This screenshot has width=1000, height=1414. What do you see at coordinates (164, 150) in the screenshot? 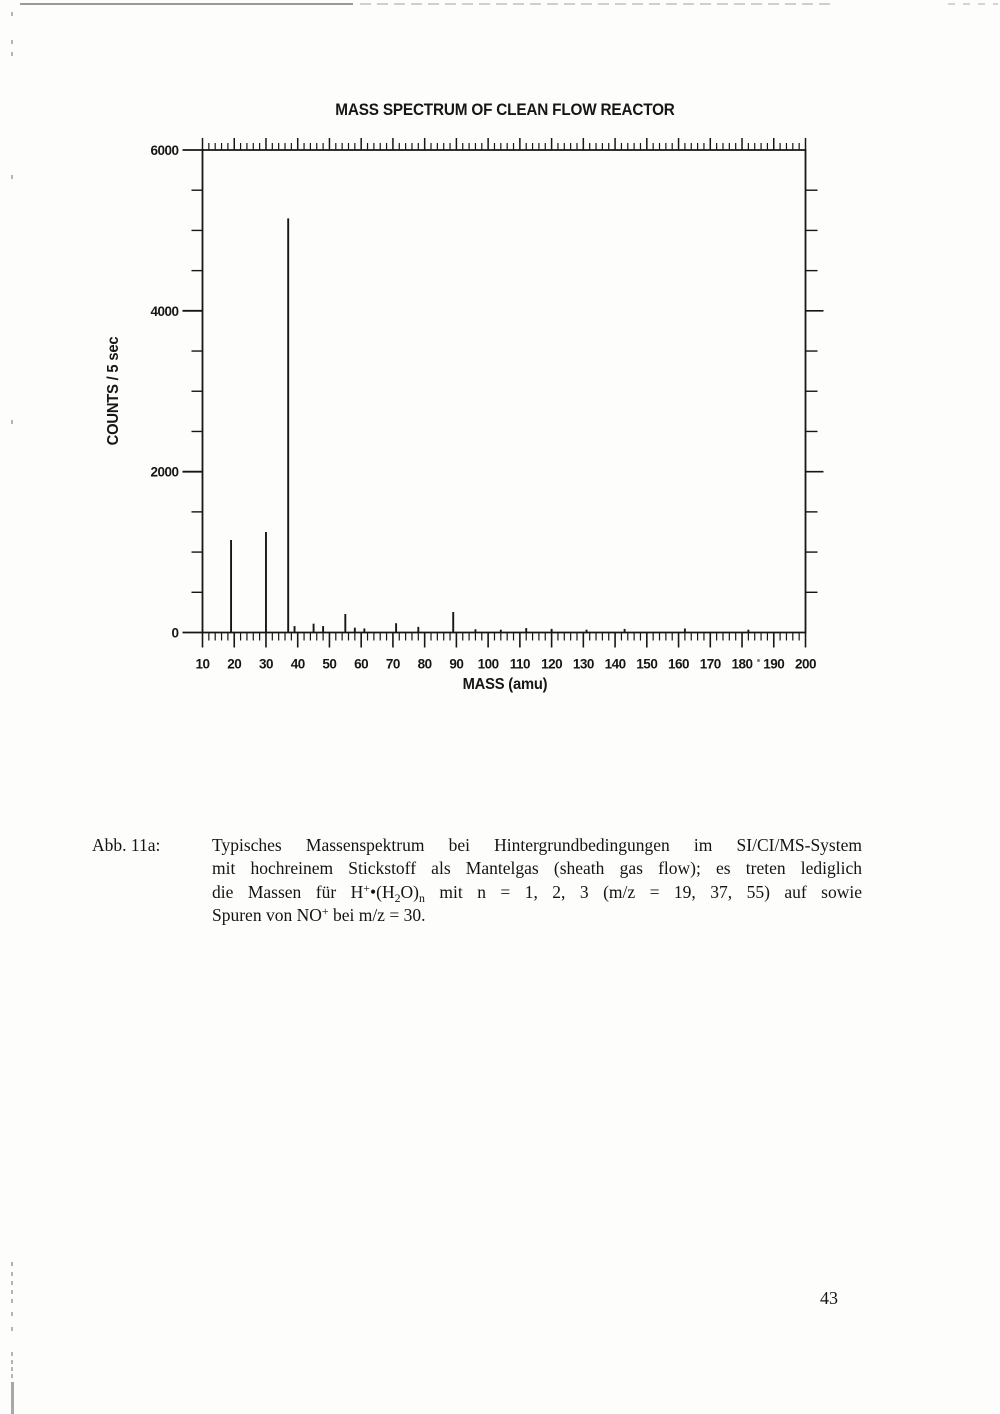
I see `svg-text: 6000` at bounding box center [164, 150].